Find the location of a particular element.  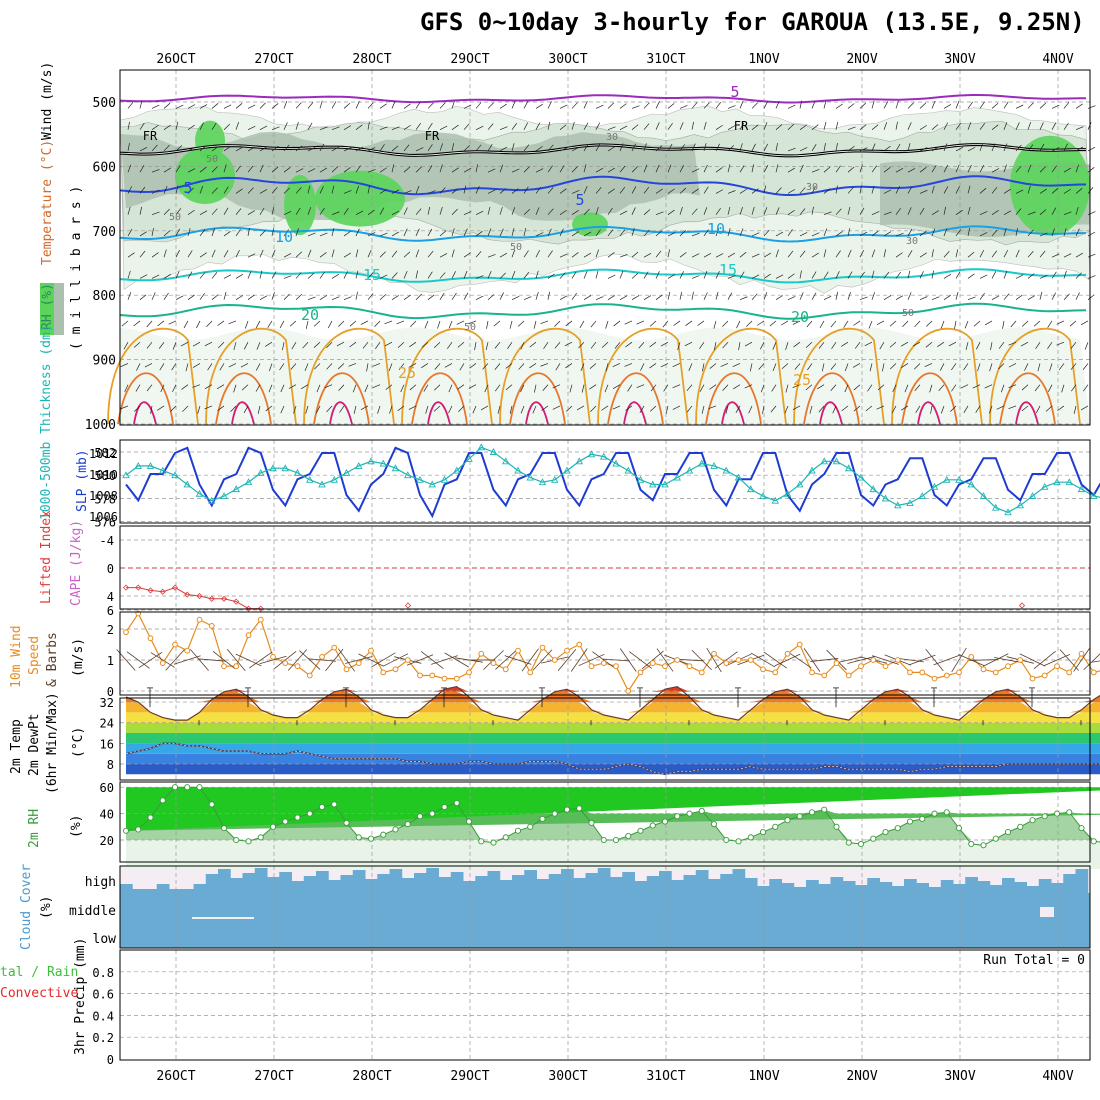

upper-ylabel-wind: Wind (m/s) is located at coordinates (47, 101).